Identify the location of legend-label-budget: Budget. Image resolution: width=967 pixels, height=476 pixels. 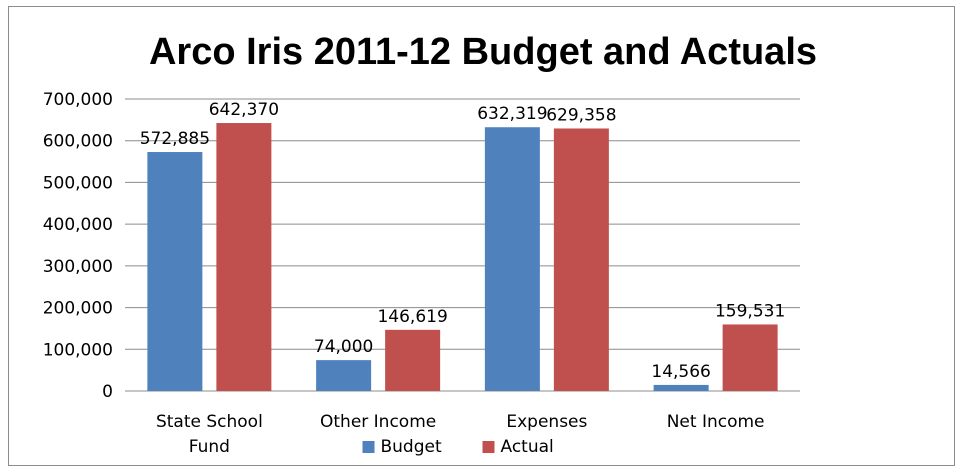
(411, 447).